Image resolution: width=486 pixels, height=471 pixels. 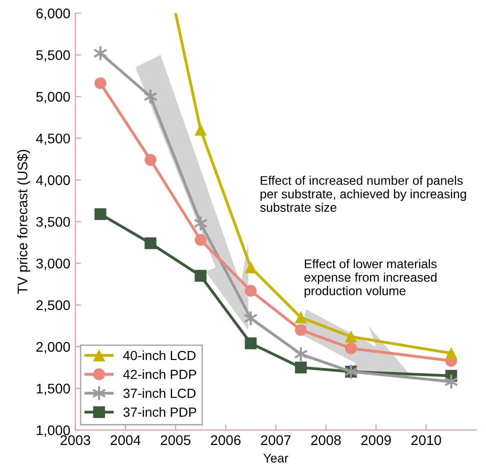 What do you see at coordinates (125, 440) in the screenshot?
I see `x-tick-label: 2004` at bounding box center [125, 440].